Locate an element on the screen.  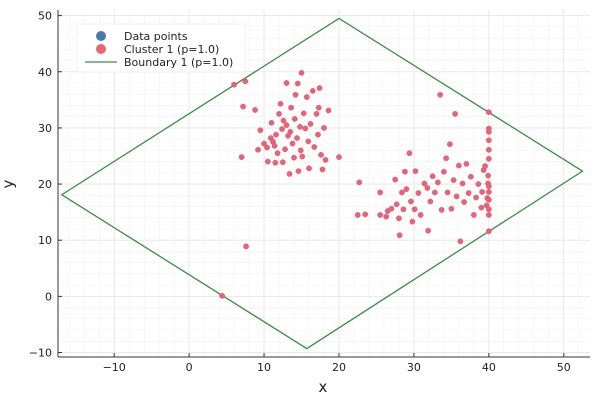
y-tick-label: 20 is located at coordinates (45, 184).